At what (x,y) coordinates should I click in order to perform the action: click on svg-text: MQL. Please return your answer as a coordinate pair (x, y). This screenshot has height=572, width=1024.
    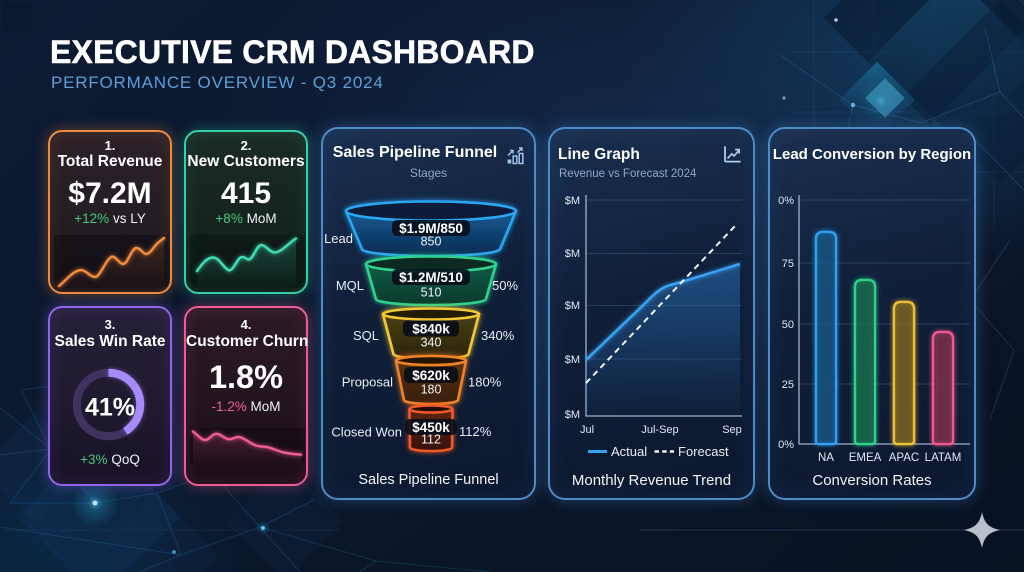
    Looking at the image, I should click on (350, 285).